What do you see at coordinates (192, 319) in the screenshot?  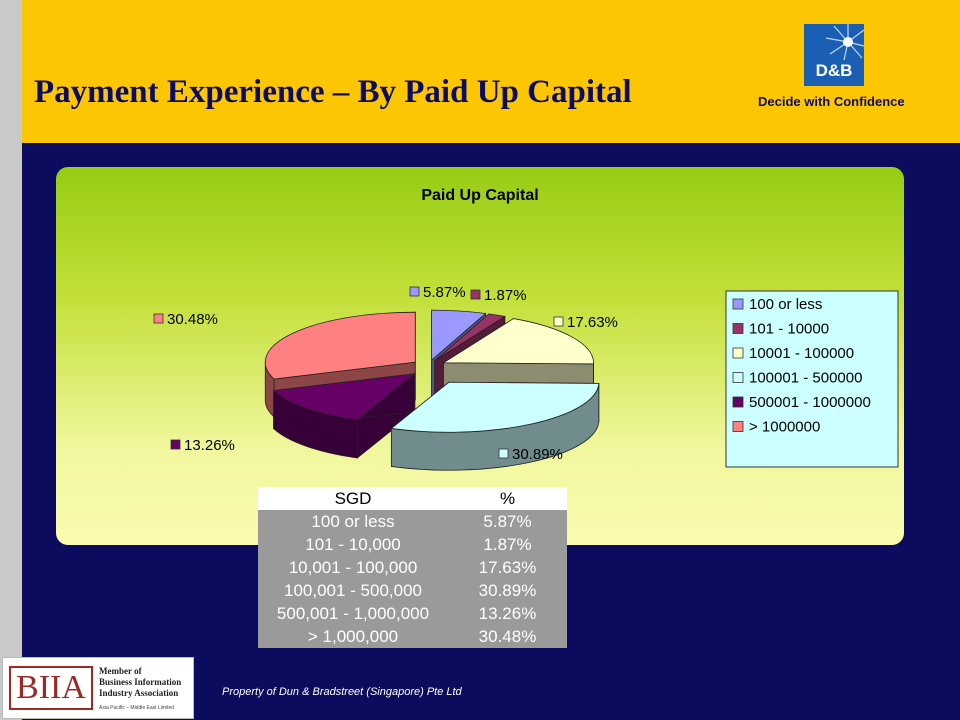 I see `data-label: 30.48%` at bounding box center [192, 319].